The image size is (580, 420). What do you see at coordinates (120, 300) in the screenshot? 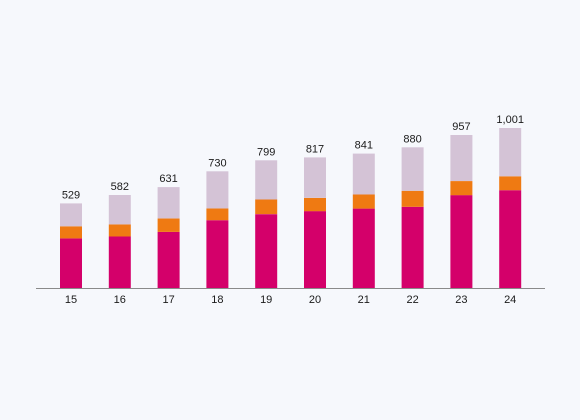
I see `x-tick-label-16: 16` at bounding box center [120, 300].